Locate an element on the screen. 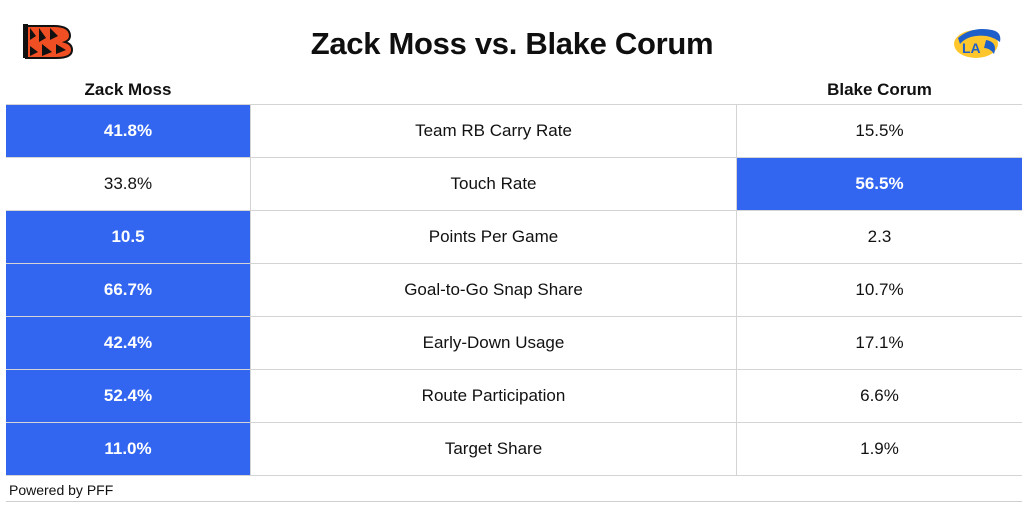 This screenshot has height=506, width=1024. left-value-cell: 41.8% is located at coordinates (128, 131).